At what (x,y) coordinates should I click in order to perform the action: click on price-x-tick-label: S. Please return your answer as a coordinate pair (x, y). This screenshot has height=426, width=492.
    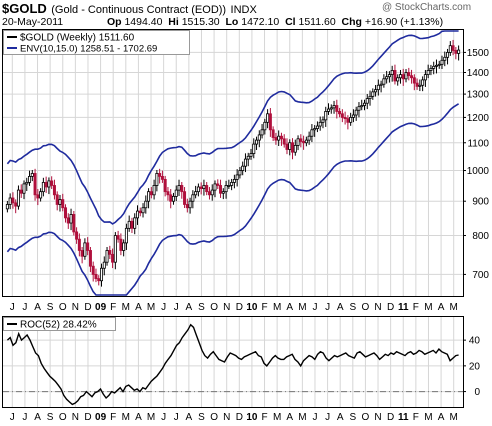
    Looking at the image, I should click on (201, 307).